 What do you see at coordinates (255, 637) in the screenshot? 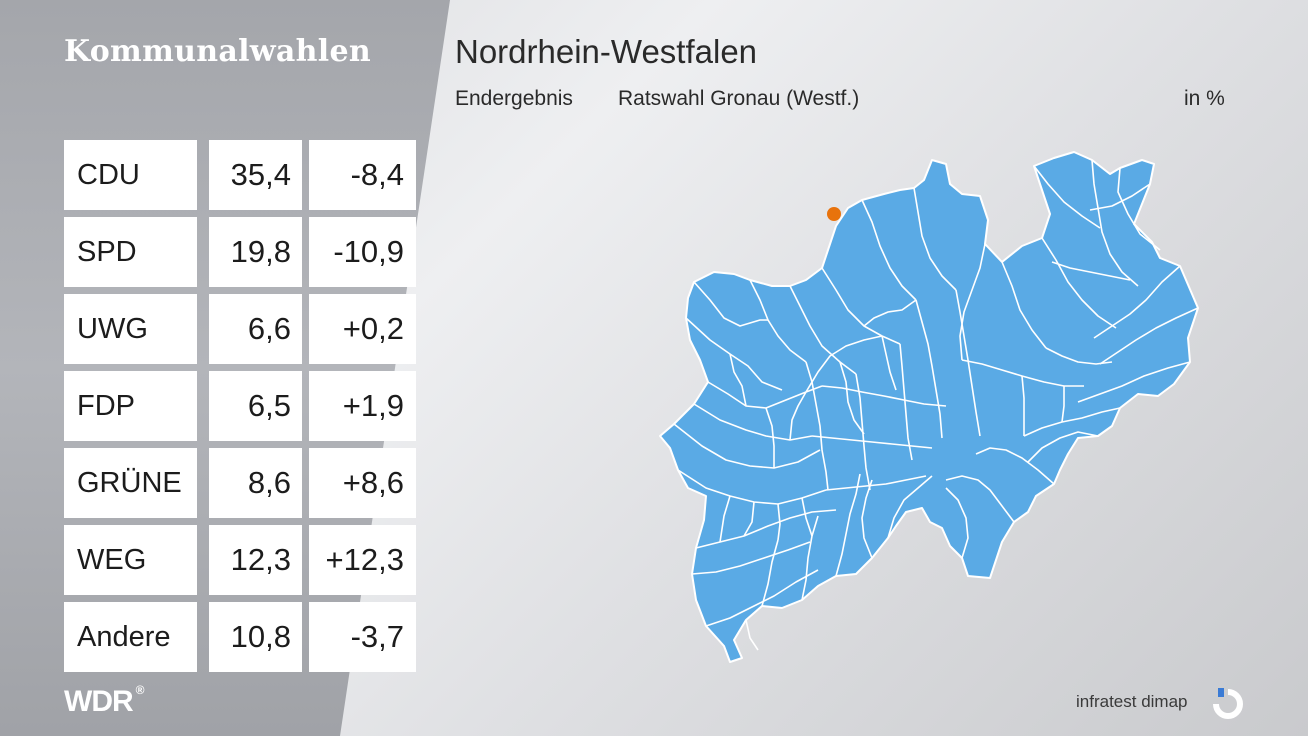
I see `vote-share: 10,8` at bounding box center [255, 637].